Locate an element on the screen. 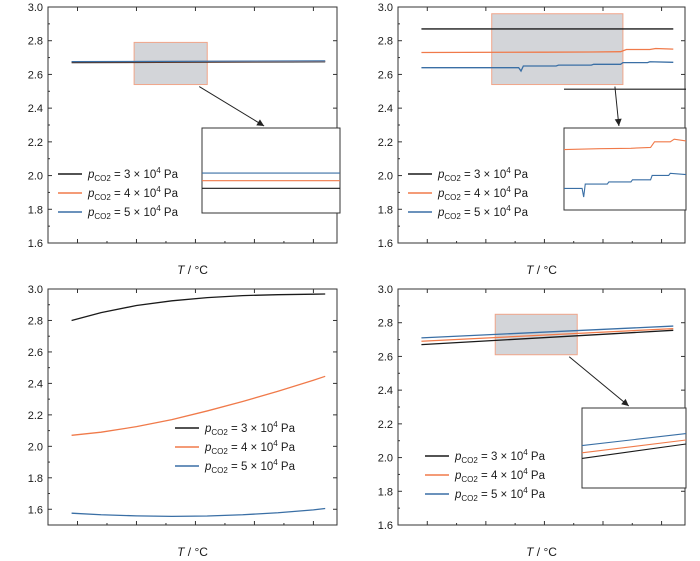 This screenshot has height=561, width=700. legend-entry-1: pCO2 = 3 × 104 Pa is located at coordinates (500, 456).